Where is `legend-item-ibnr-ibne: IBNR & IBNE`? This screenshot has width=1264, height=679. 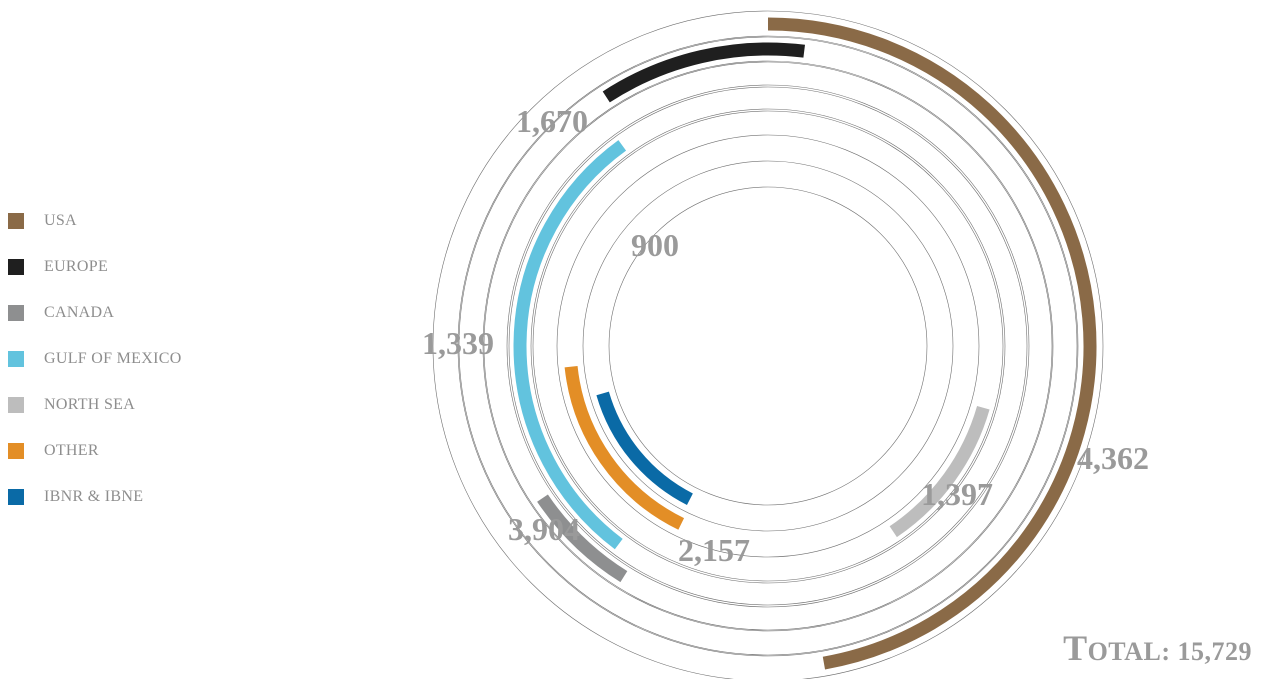
legend-item-ibnr-ibne: IBNR & IBNE is located at coordinates (95, 497).